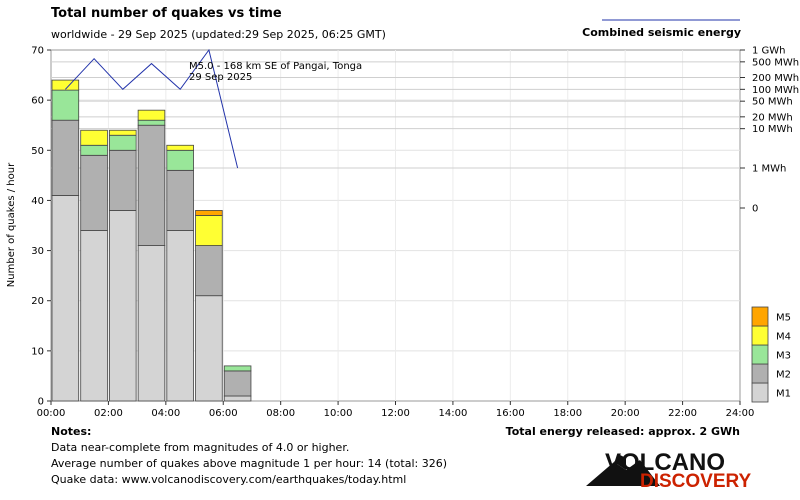 This screenshot has width=800, height=500. What do you see at coordinates (567, 413) in the screenshot?
I see `x-tick-label: 18:00` at bounding box center [567, 413].